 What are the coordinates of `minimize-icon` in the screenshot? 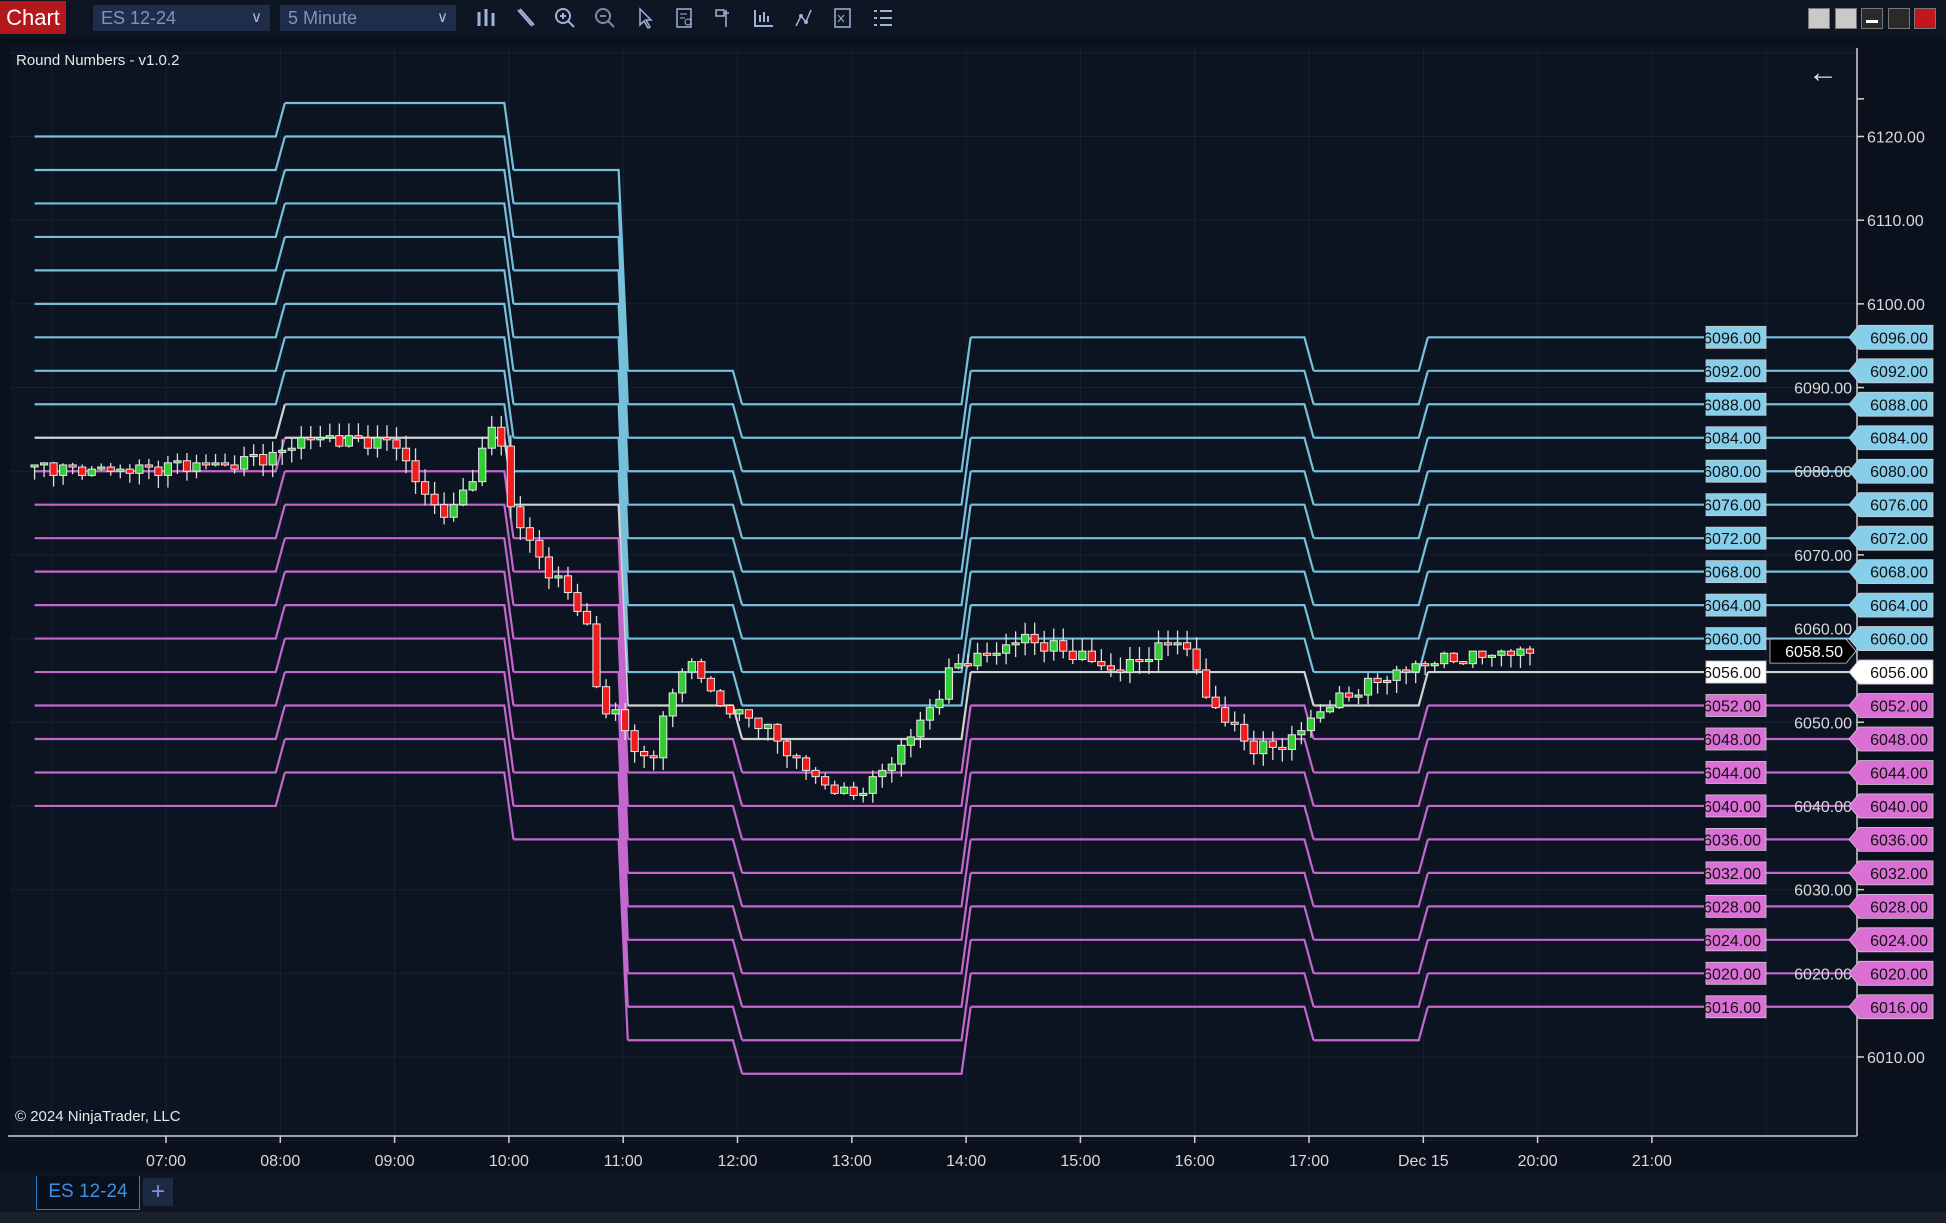 It's located at (1872, 18).